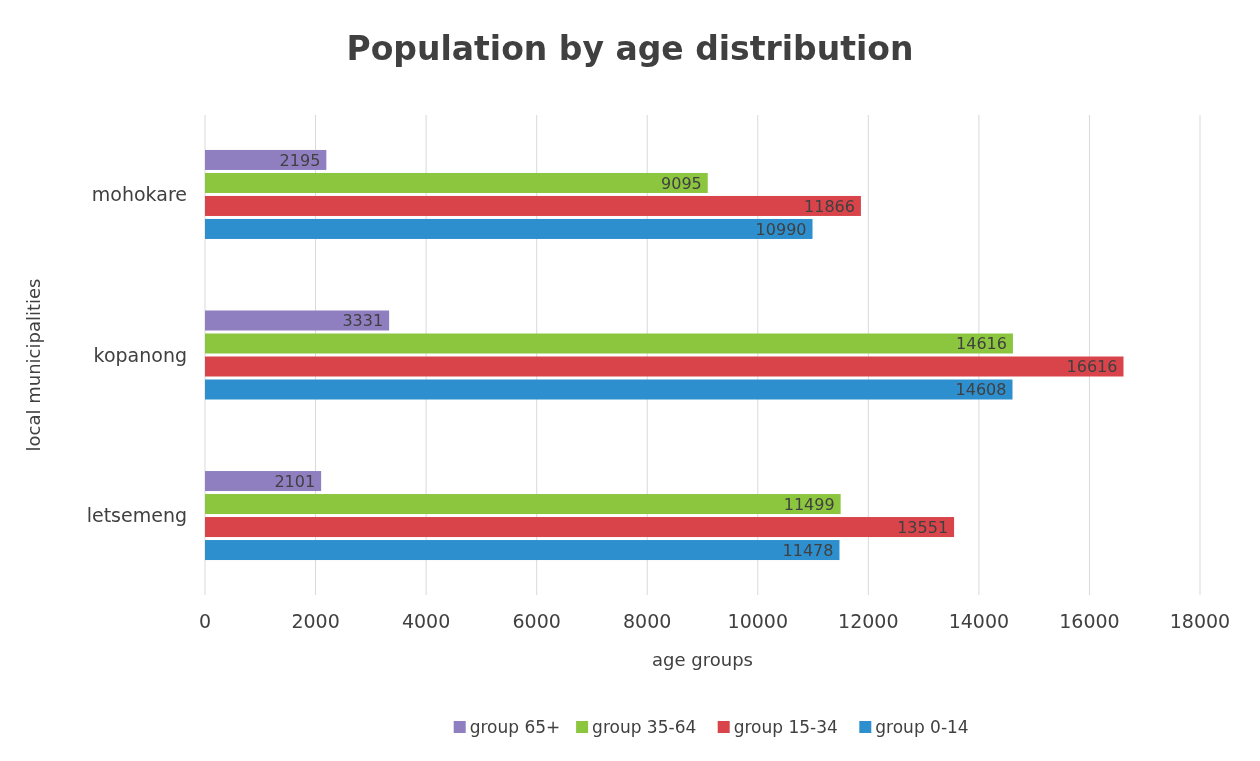 This screenshot has width=1260, height=761. I want to click on x-tick-label: 16000, so click(1089, 621).